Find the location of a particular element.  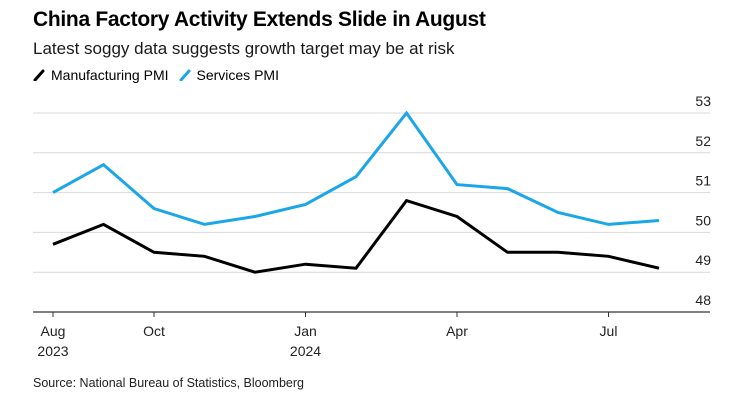

x-tick-label: Apr is located at coordinates (457, 331).